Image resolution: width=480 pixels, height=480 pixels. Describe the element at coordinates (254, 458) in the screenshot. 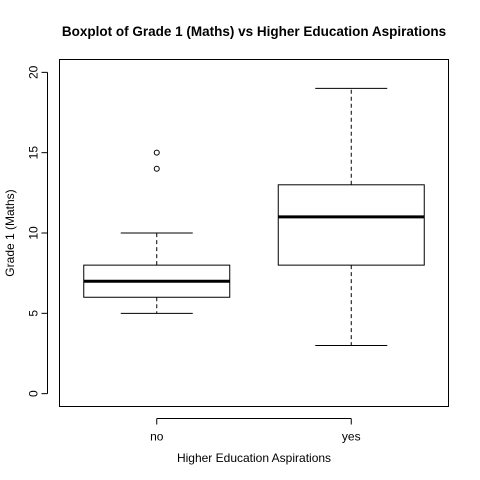

I see `x-axis-label: Higher Education Aspirations` at that location.